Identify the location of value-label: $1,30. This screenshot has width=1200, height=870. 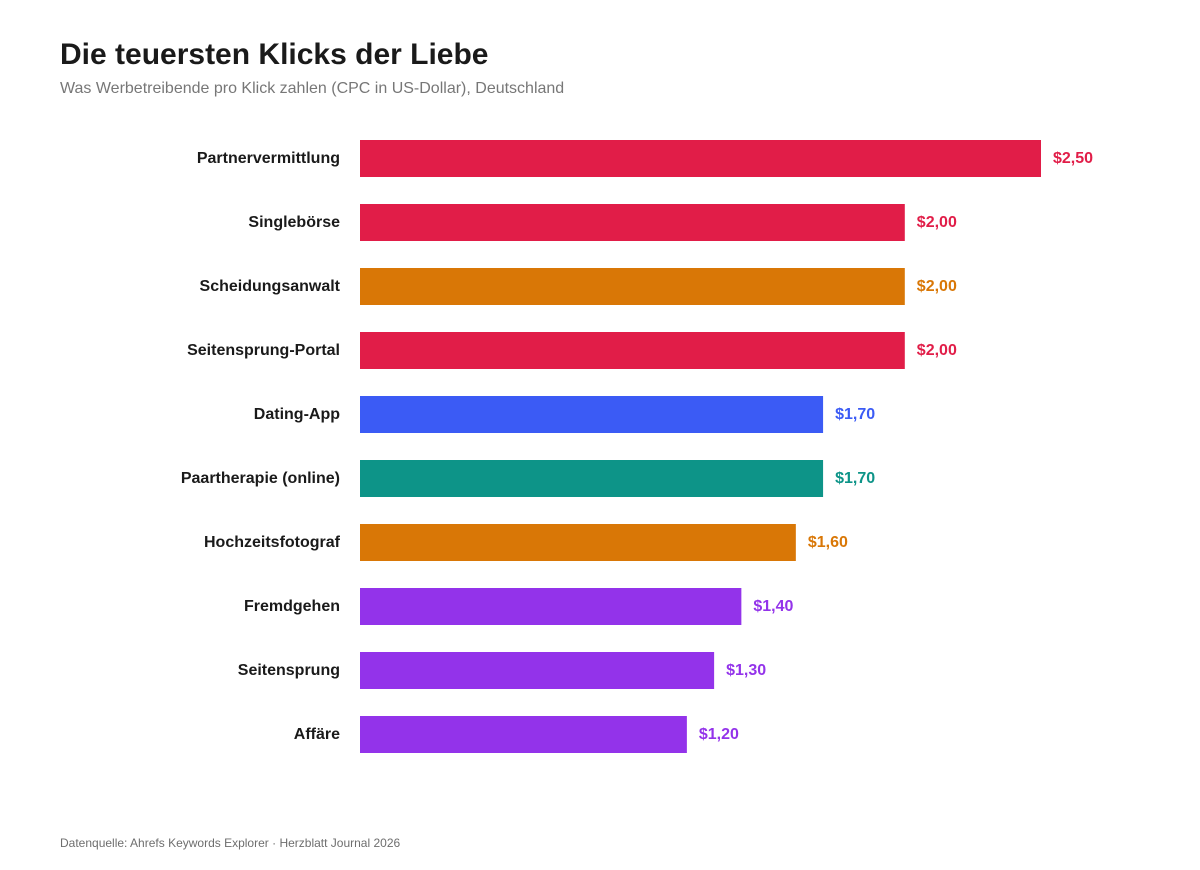
(746, 670).